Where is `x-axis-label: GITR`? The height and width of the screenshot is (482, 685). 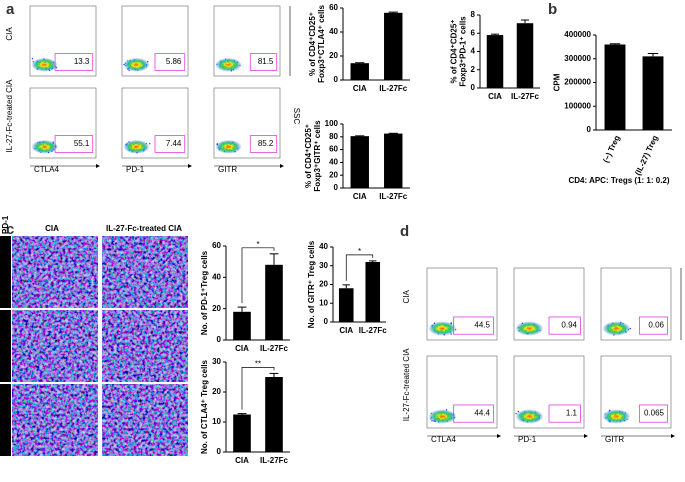
x-axis-label: GITR is located at coordinates (614, 439).